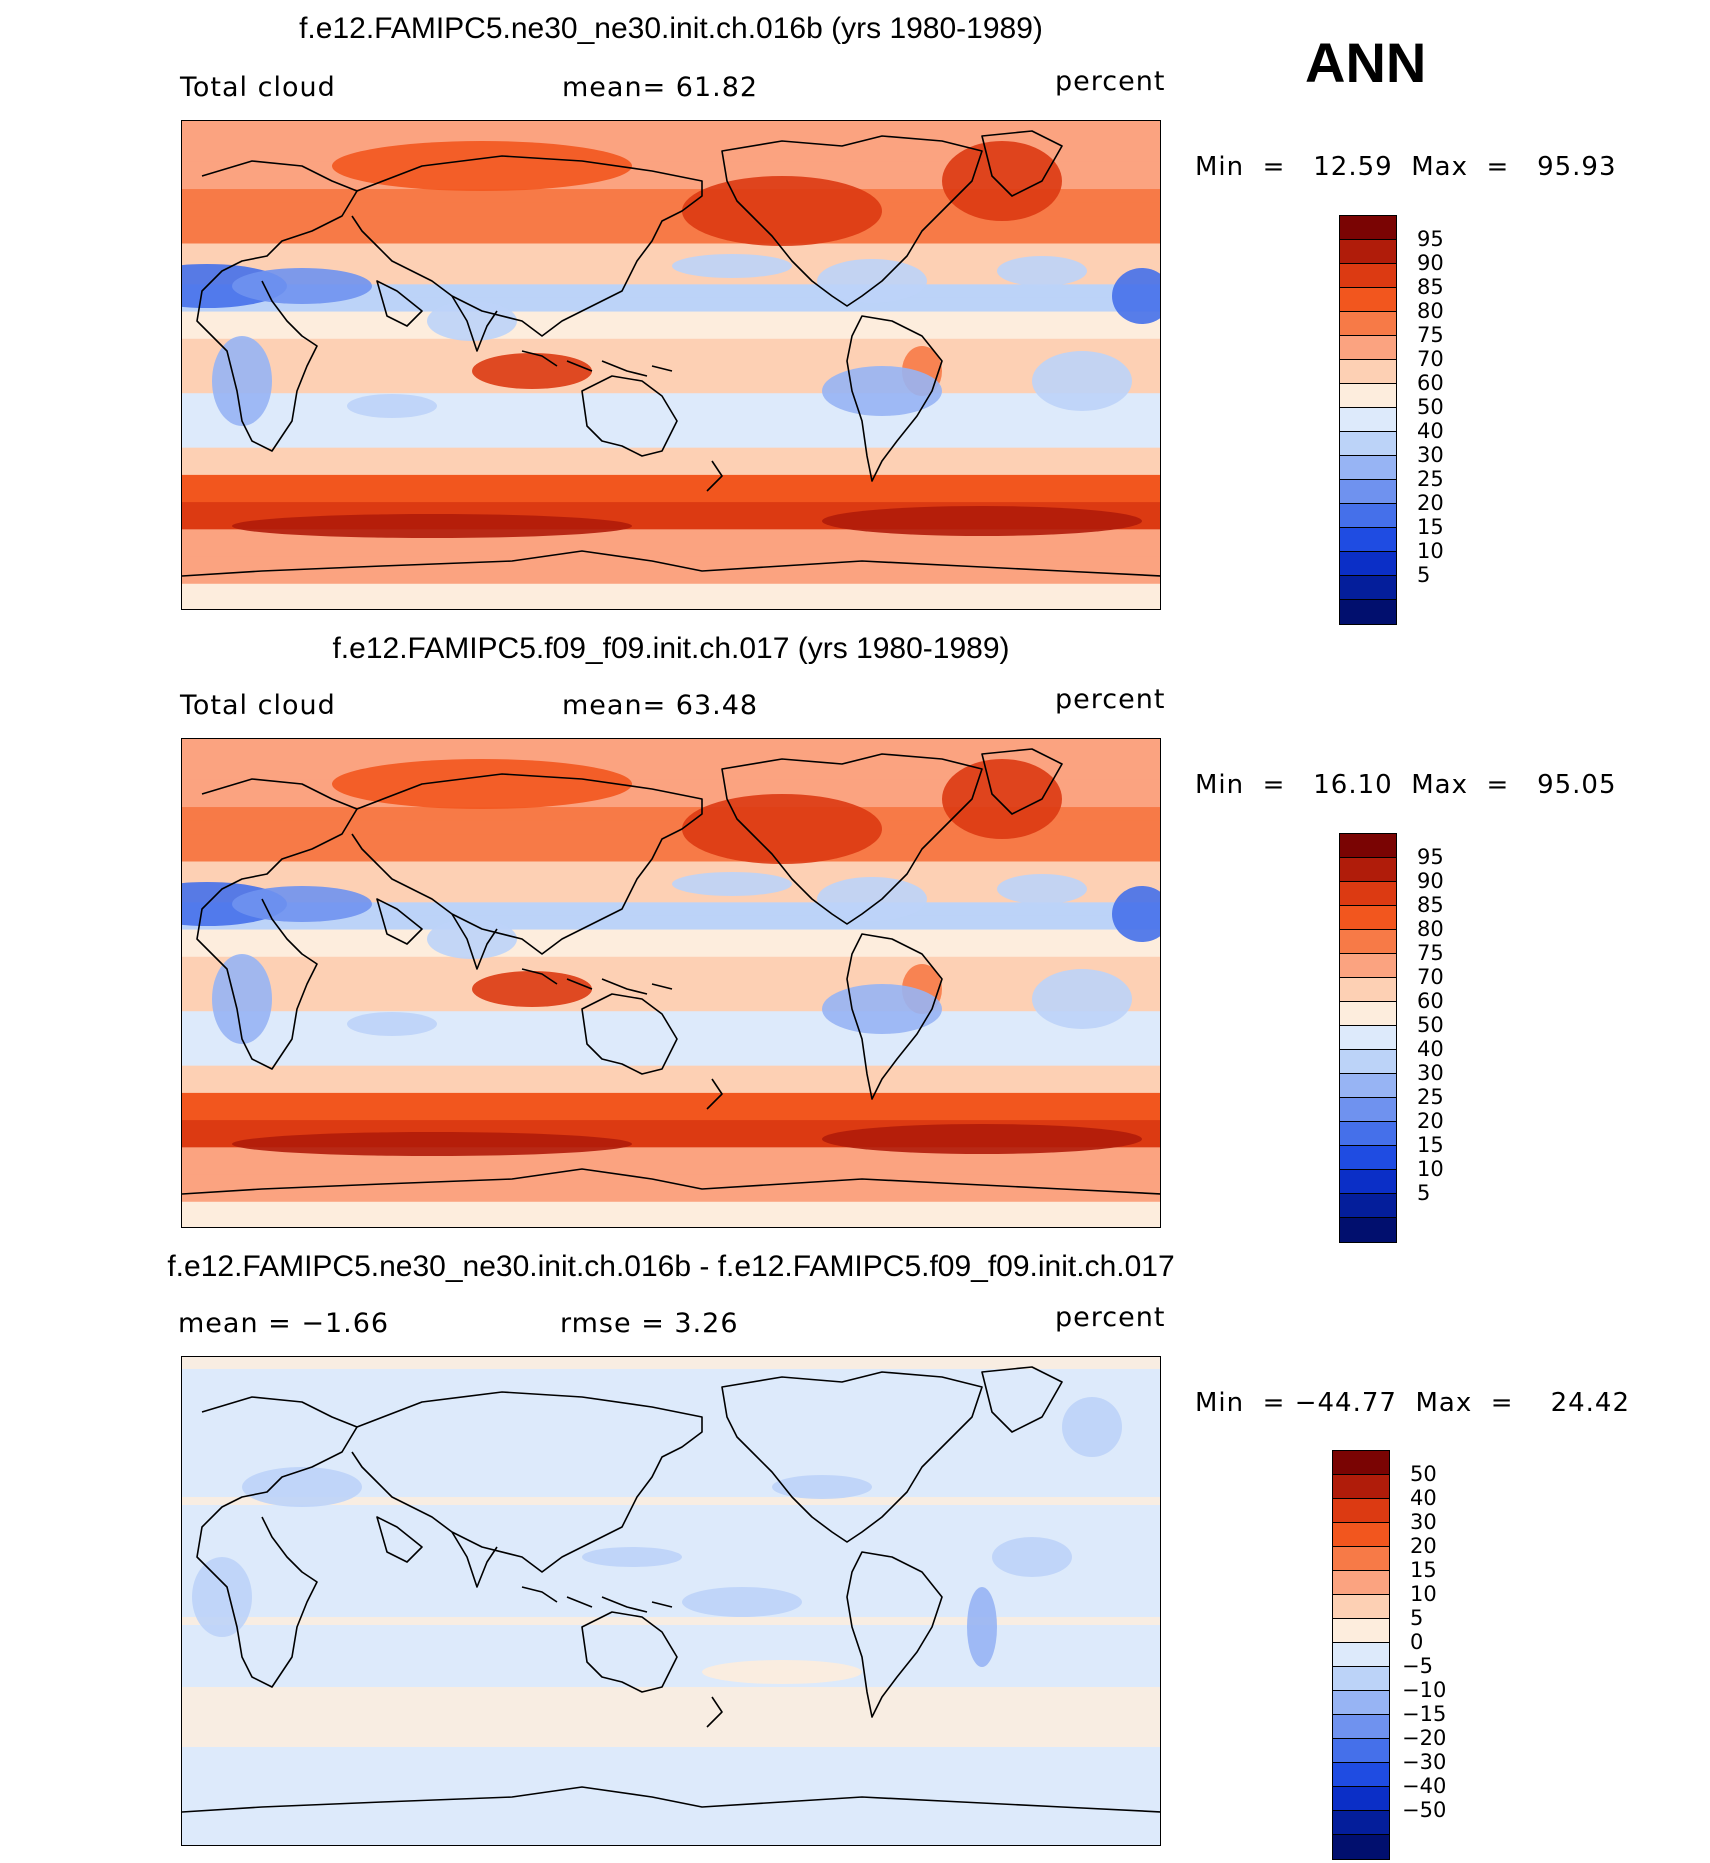 The width and height of the screenshot is (1710, 1863). I want to click on panel3-mean-label: mean = −1.66, so click(284, 1323).